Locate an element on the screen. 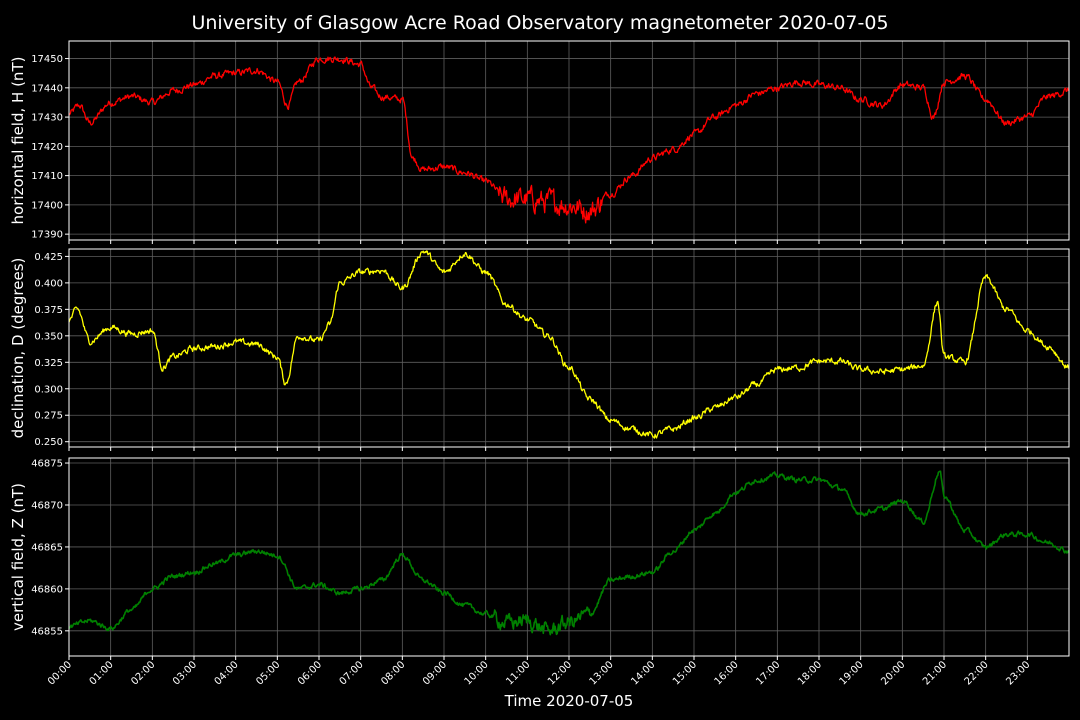  y-tick-label: 46855 is located at coordinates (47, 631).